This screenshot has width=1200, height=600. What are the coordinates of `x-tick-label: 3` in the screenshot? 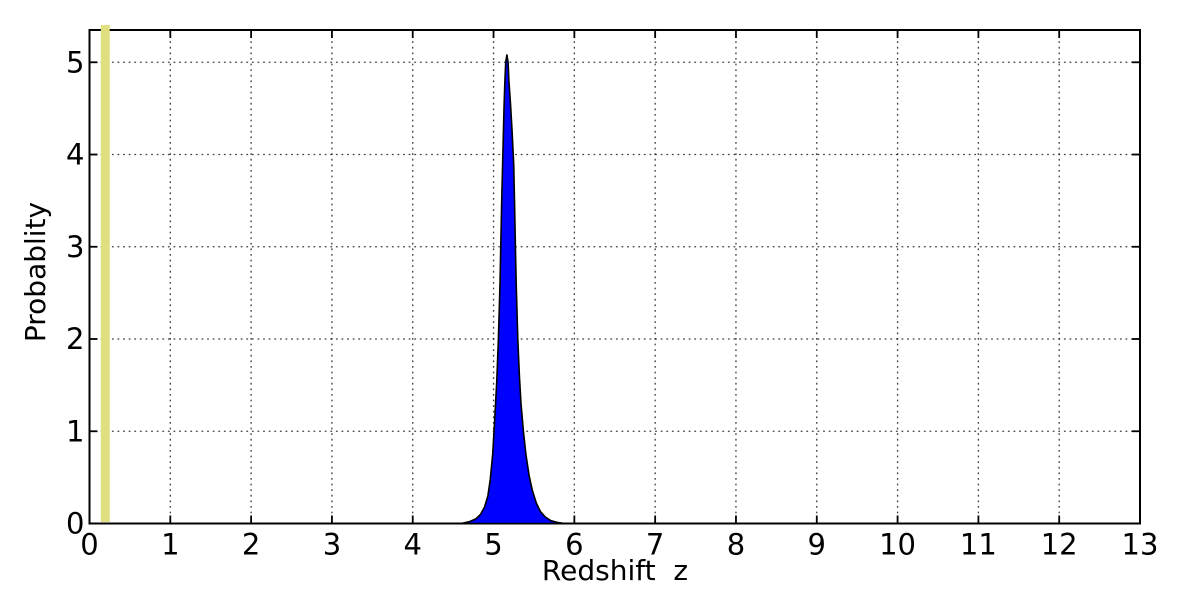 It's located at (332, 545).